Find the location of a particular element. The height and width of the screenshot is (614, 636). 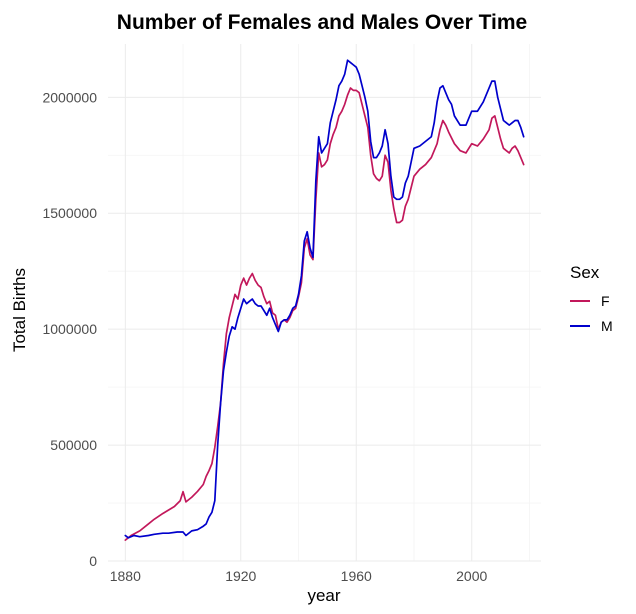

legend-label-m: M is located at coordinates (607, 326).